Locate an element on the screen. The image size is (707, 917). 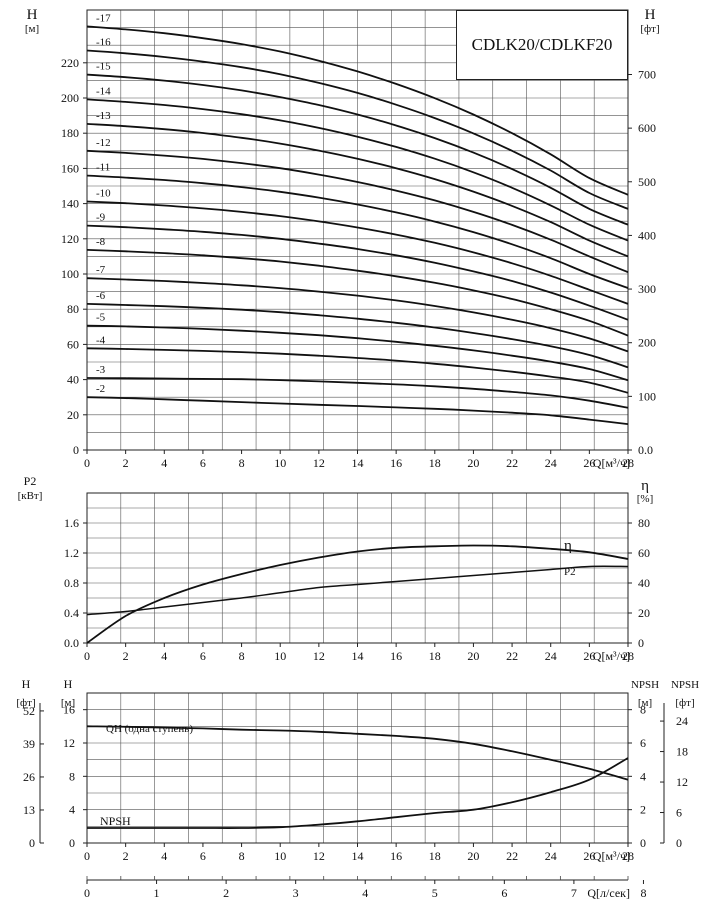
npsh-y2-ft-tick-label: 18 is located at coordinates (682, 752).